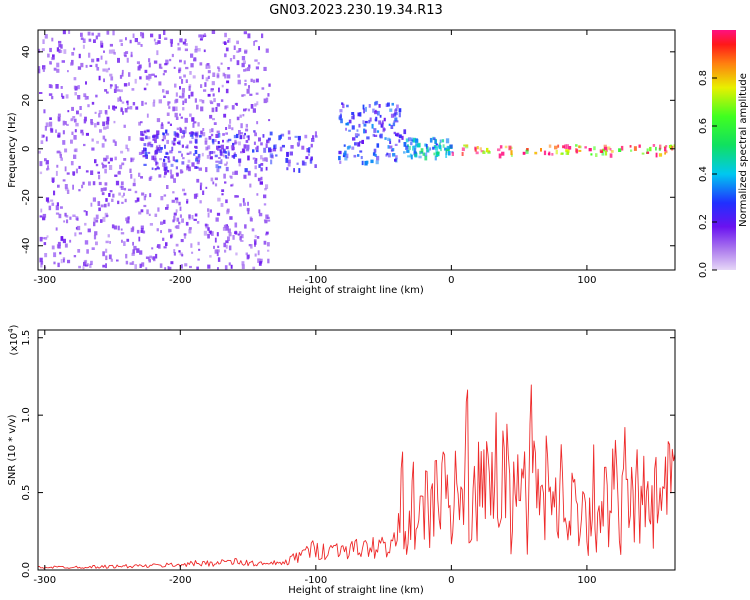  What do you see at coordinates (14, 344) in the screenshot?
I see `snr-multiplier-base: (x10` at bounding box center [14, 344].